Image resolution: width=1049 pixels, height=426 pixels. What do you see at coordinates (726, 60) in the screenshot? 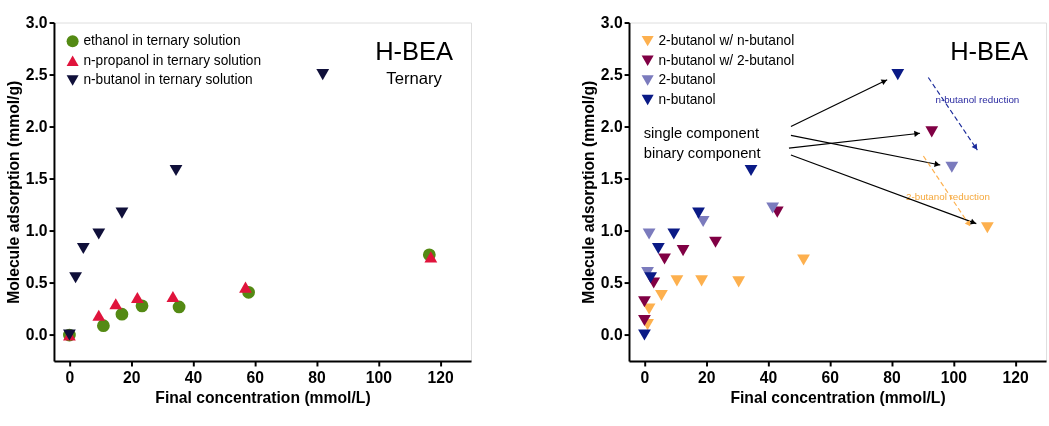
I see `legend-label: n-butanol w/ 2-butanol` at bounding box center [726, 60].